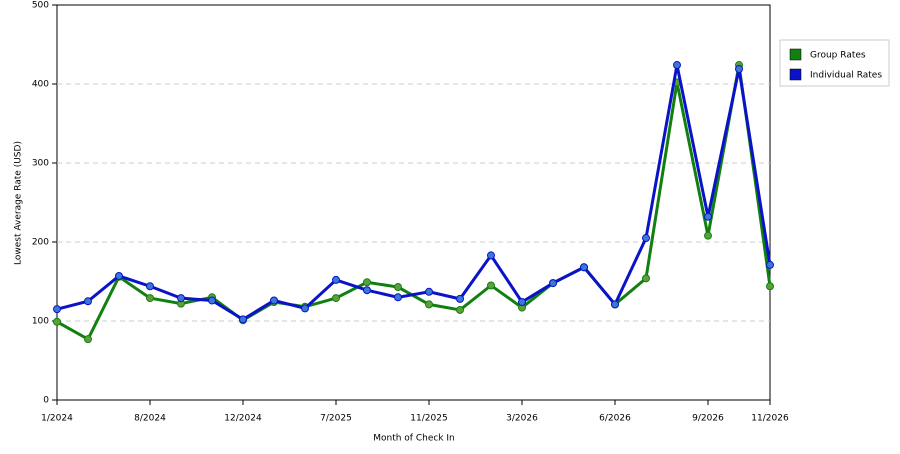 Image resolution: width=900 pixels, height=454 pixels. What do you see at coordinates (708, 419) in the screenshot?
I see `x-tick-label: 9/2026` at bounding box center [708, 419].